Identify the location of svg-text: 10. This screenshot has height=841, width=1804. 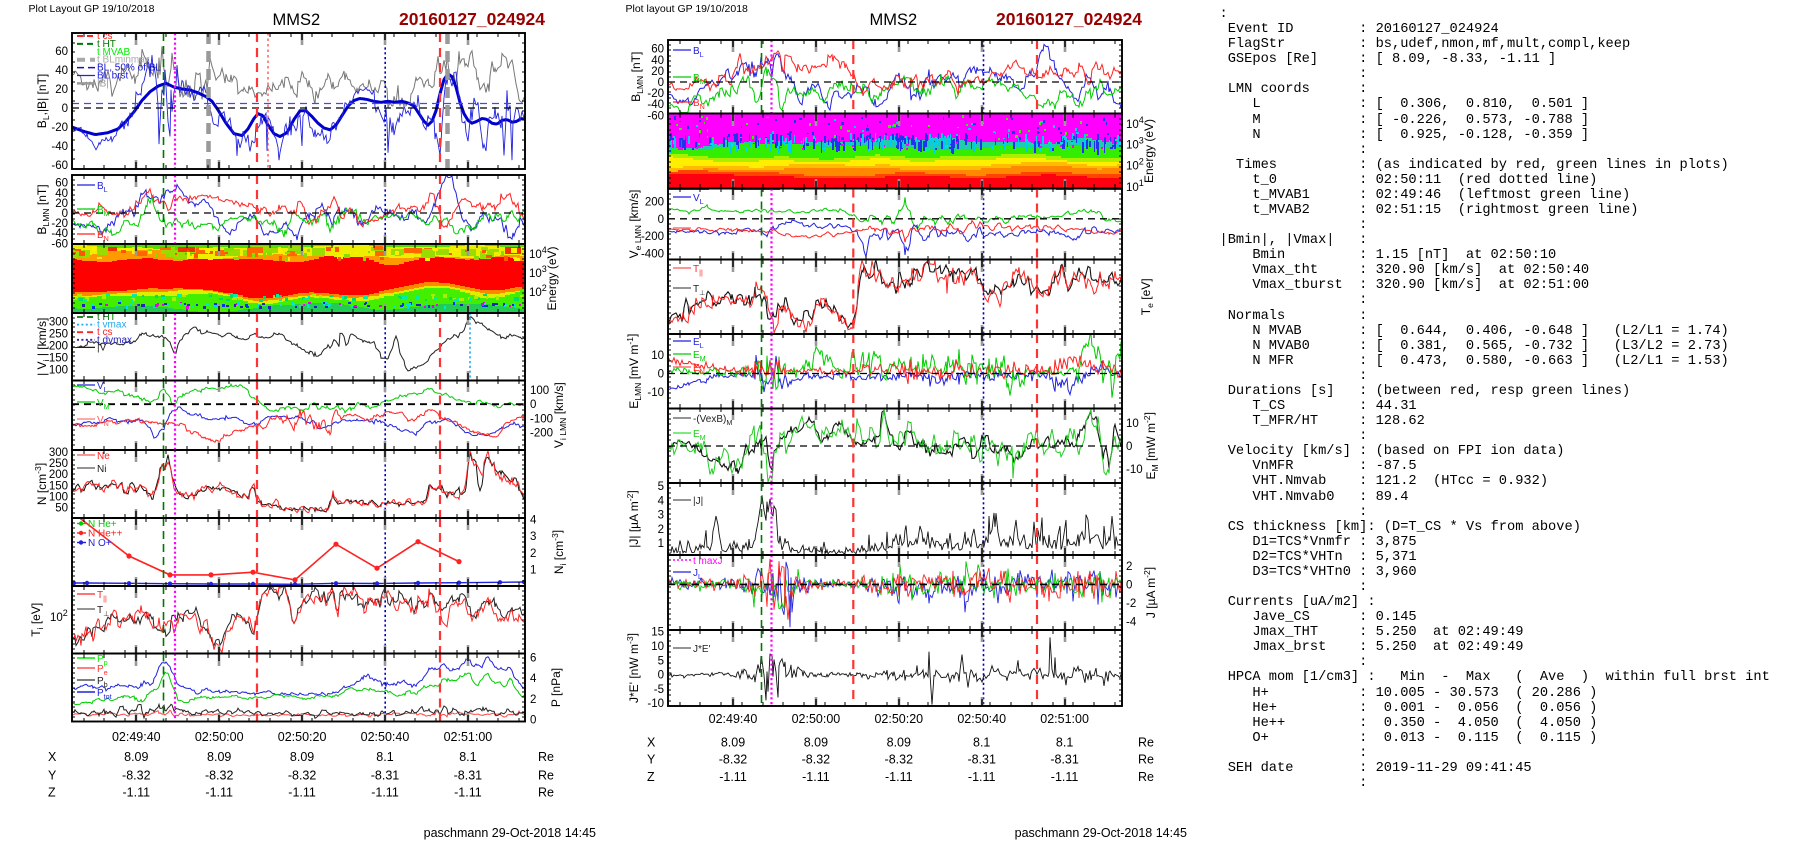
(657, 647).